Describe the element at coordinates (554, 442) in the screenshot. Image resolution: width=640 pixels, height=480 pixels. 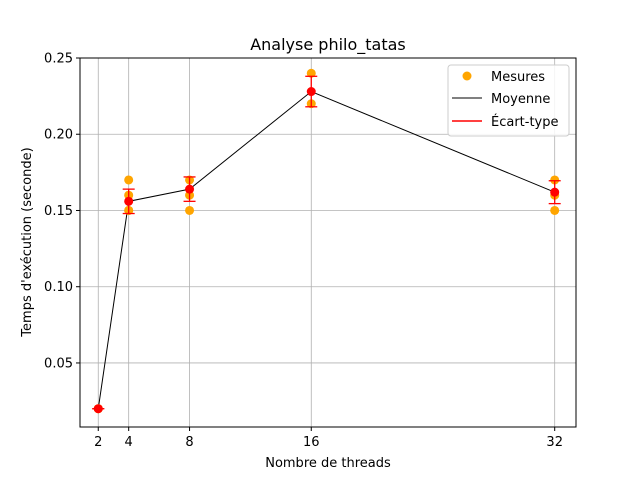
I see `x-tick-label: 32` at that location.